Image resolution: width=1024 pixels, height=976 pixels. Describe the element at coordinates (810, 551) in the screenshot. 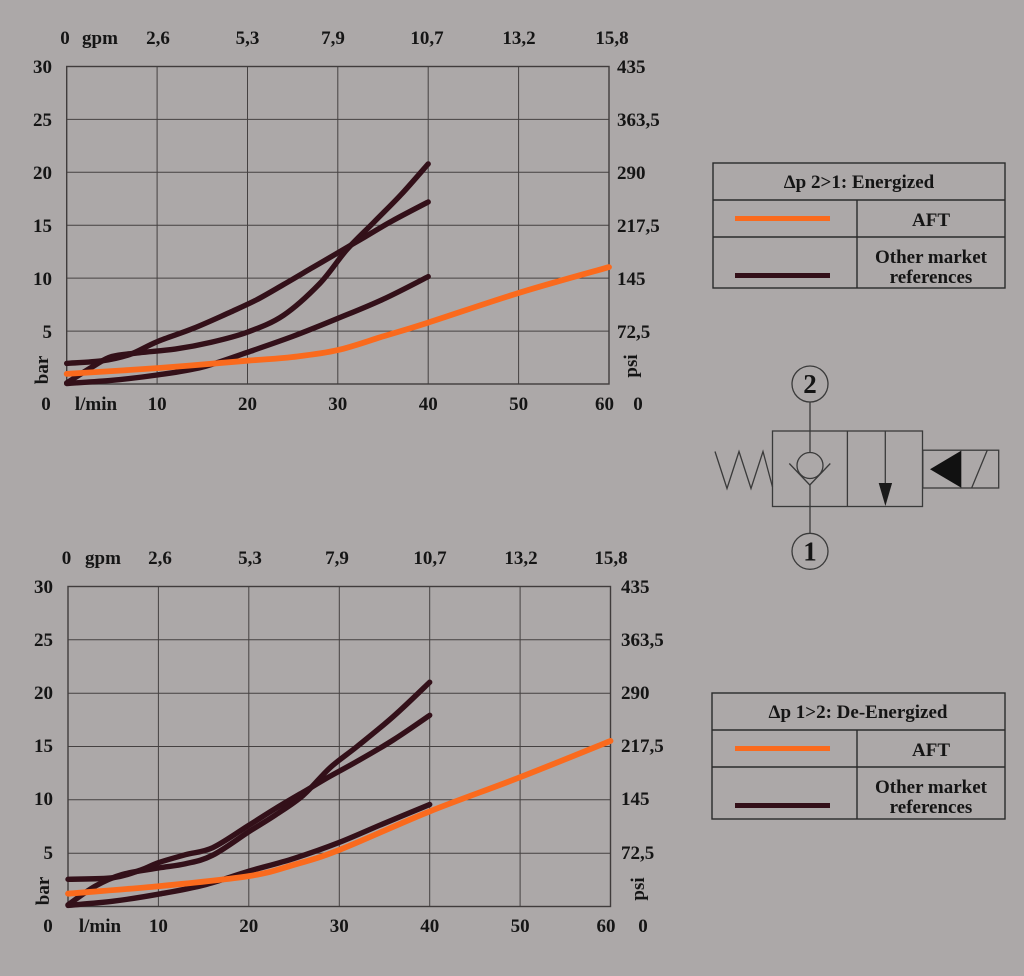

I see `svg-text: 1` at that location.